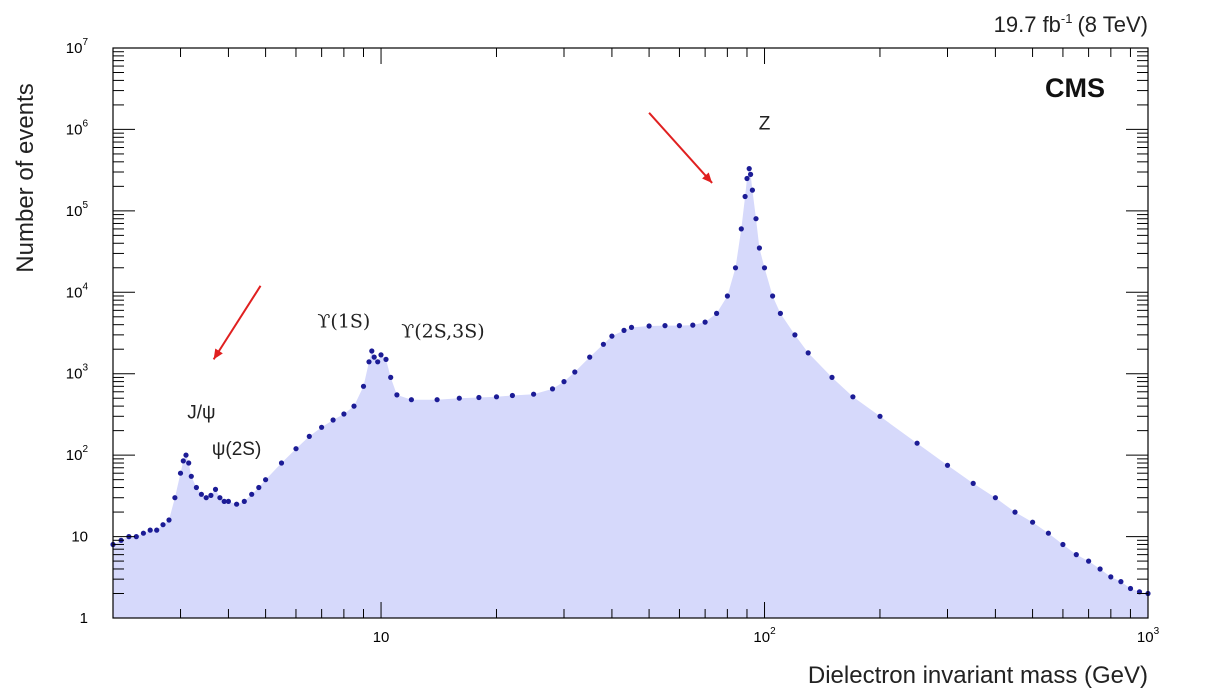 The width and height of the screenshot is (1214, 696). Describe the element at coordinates (84, 618) in the screenshot. I see `y-tick-label: 1` at that location.